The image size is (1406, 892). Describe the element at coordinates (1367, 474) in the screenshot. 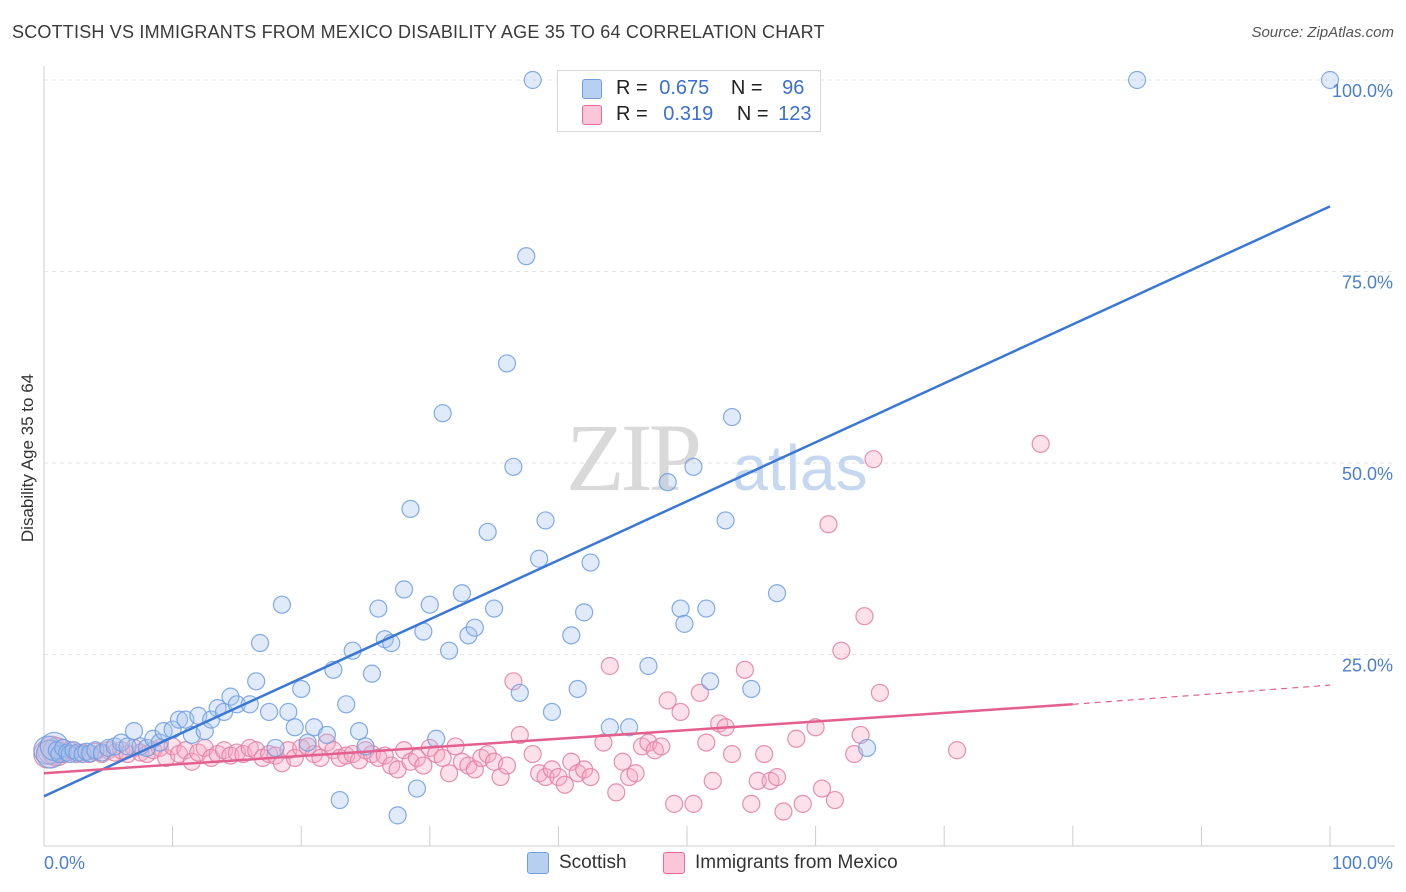

I see `y-tick-label: 50.0%` at that location.